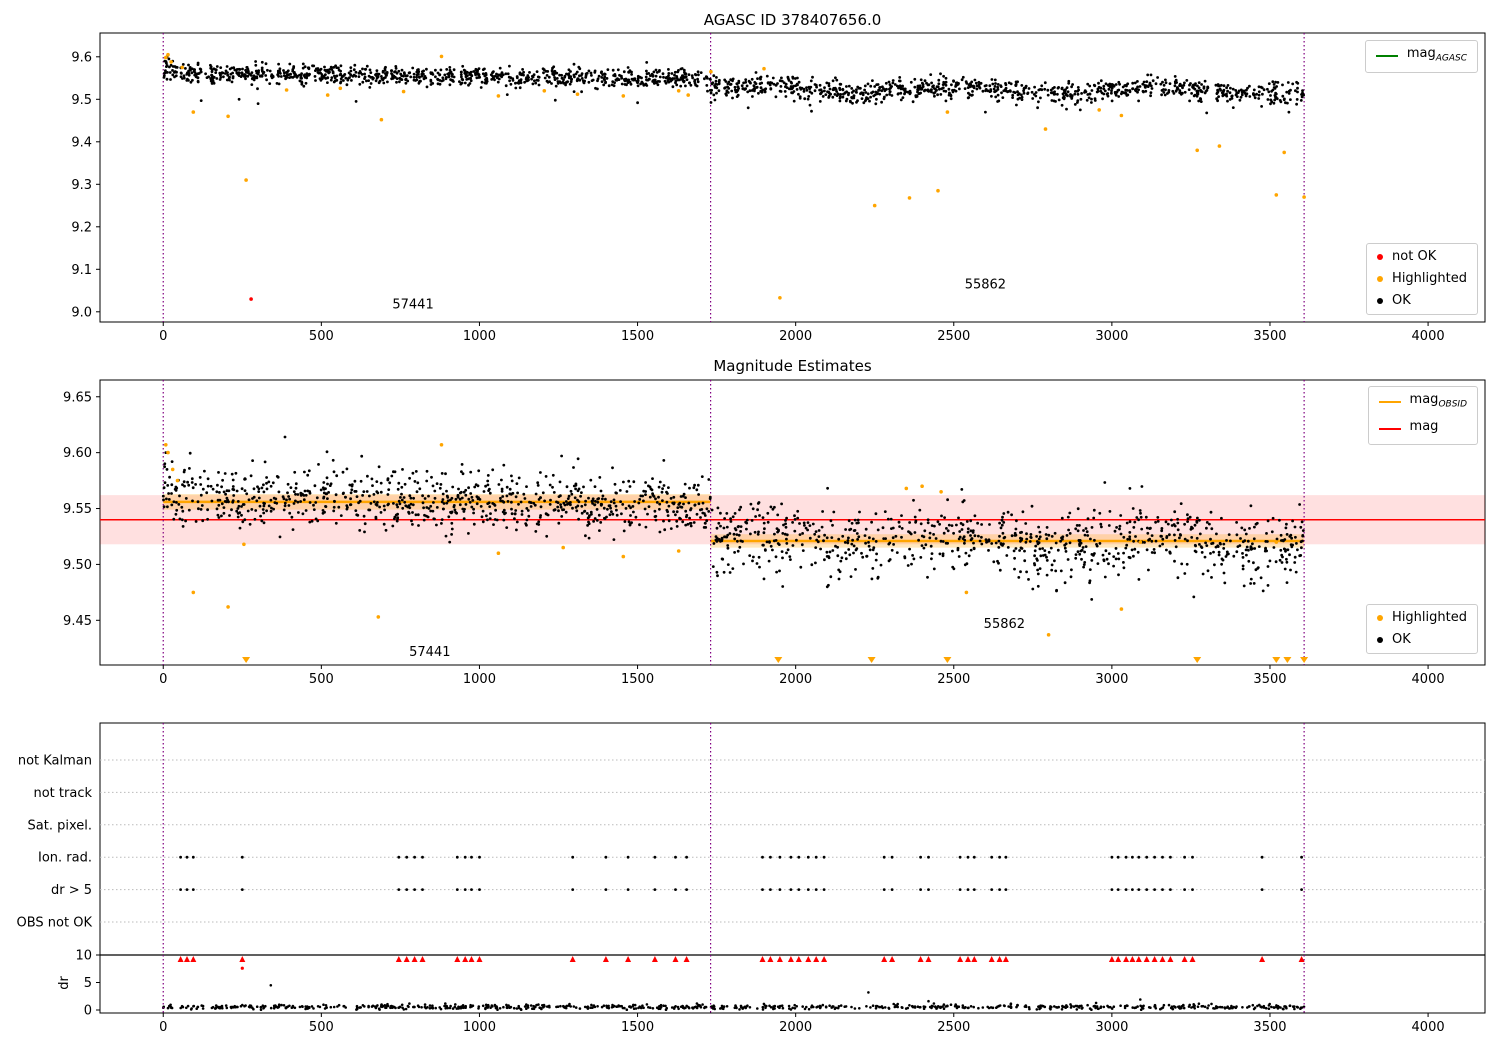 The height and width of the screenshot is (1050, 1500). I want to click on svg-text: 9.6, so click(81, 57).